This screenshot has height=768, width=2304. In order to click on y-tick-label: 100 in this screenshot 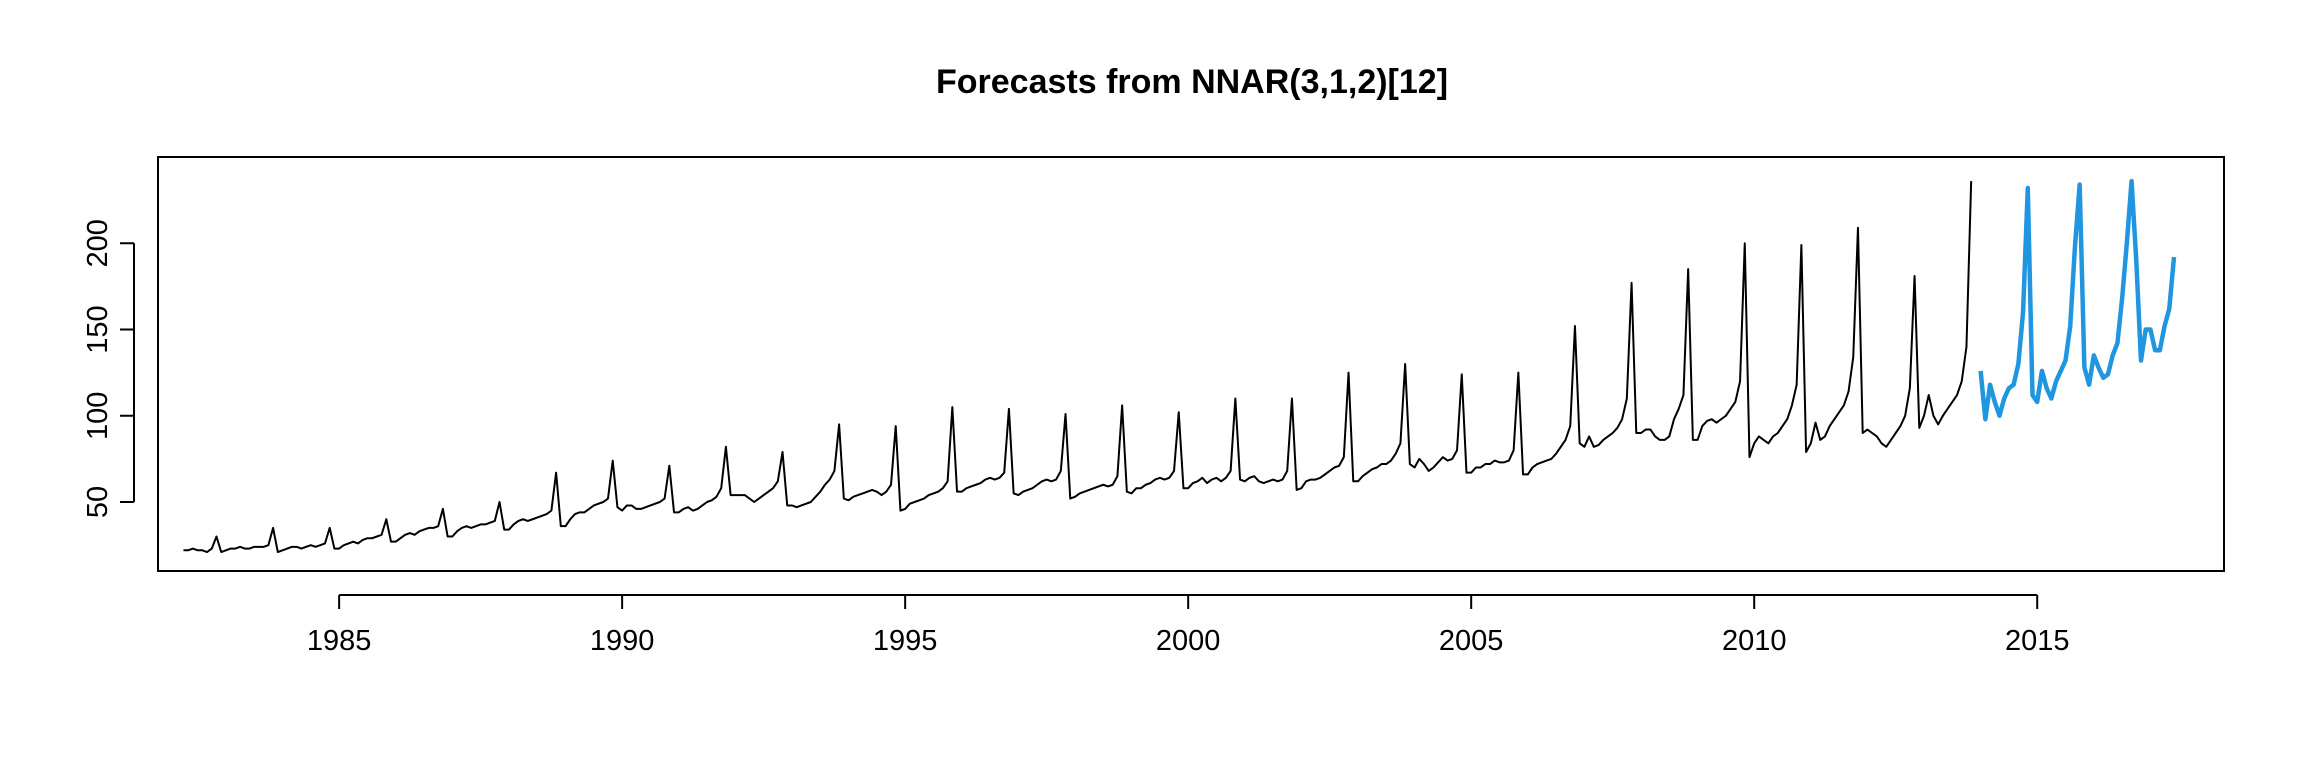, I will do `click(98, 416)`.